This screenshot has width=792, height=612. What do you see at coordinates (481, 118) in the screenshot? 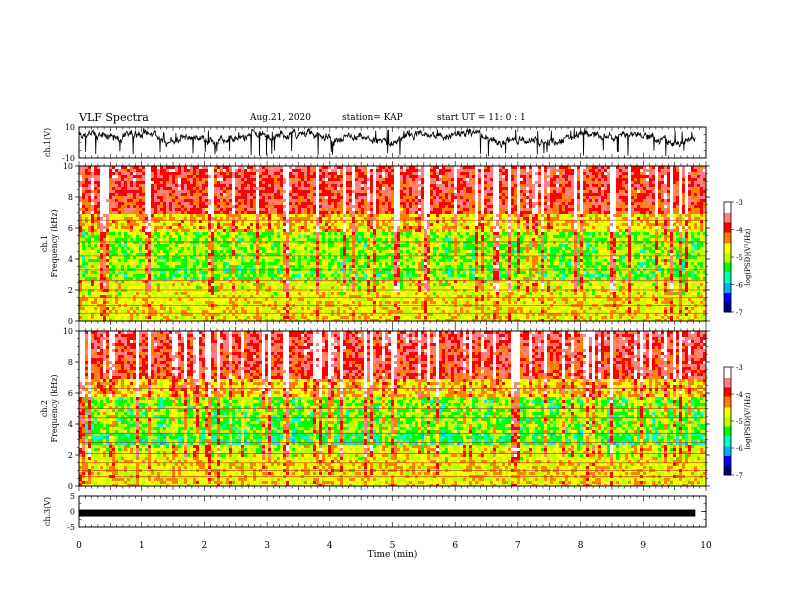
I see `start-time-label: start UT = 11: 0 : 1` at bounding box center [481, 118].